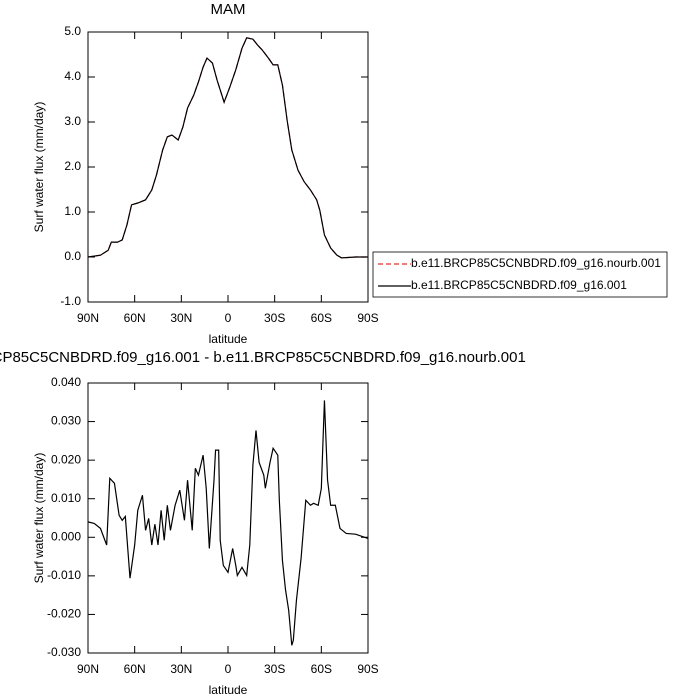  Describe the element at coordinates (519, 285) in the screenshot. I see `legend-label: b.e11.BRCP85C5CNBDRD.f09_g16.001` at that location.